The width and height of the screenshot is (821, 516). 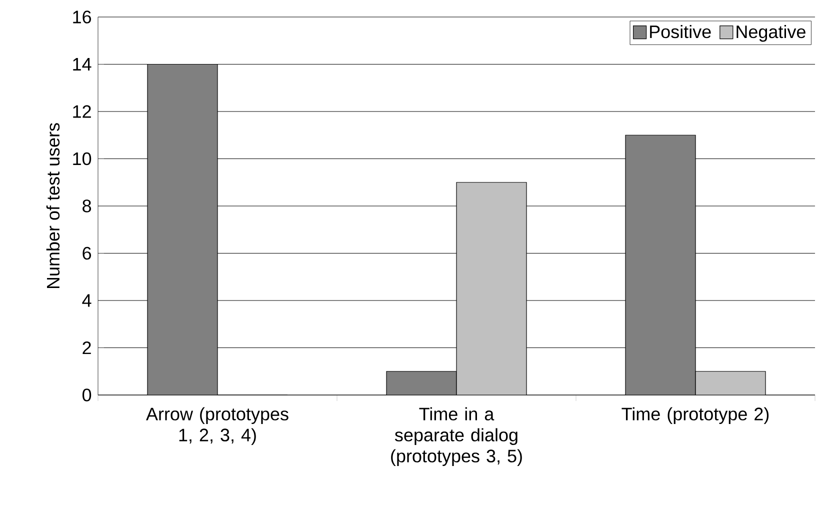 I want to click on x-tick-label: Arrow (prototypes 1, 2, 3, 4), so click(x=217, y=426).